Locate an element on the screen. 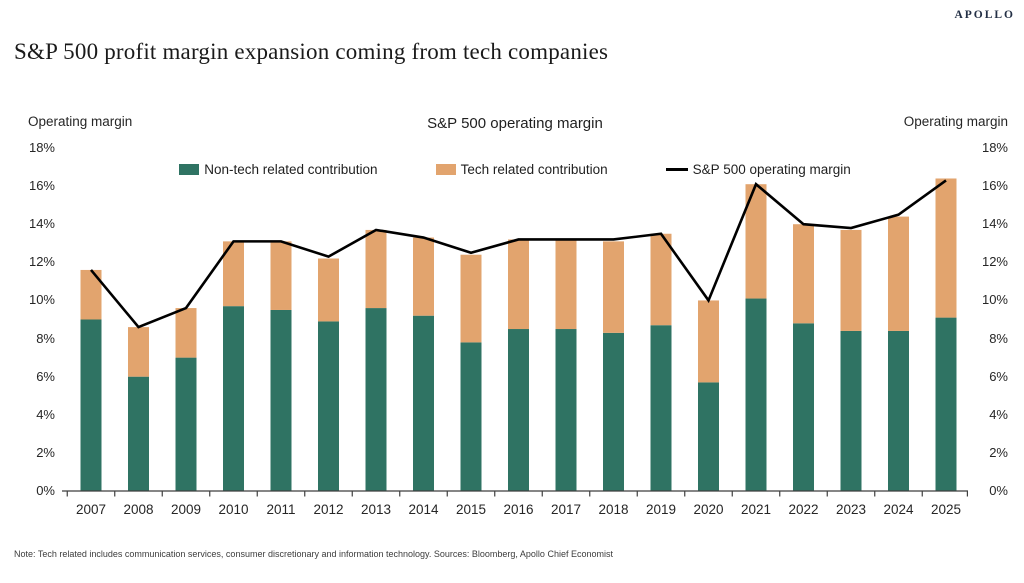  y-tick-label-left-2: 2% is located at coordinates (45, 452).